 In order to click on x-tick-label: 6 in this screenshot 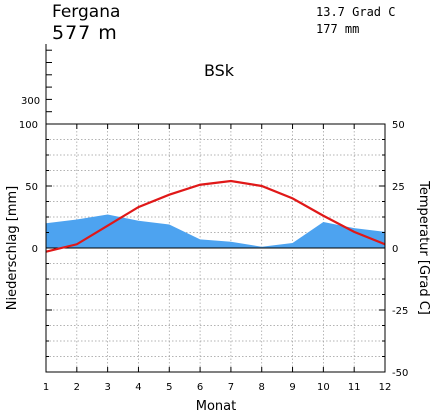, I will do `click(200, 387)`.